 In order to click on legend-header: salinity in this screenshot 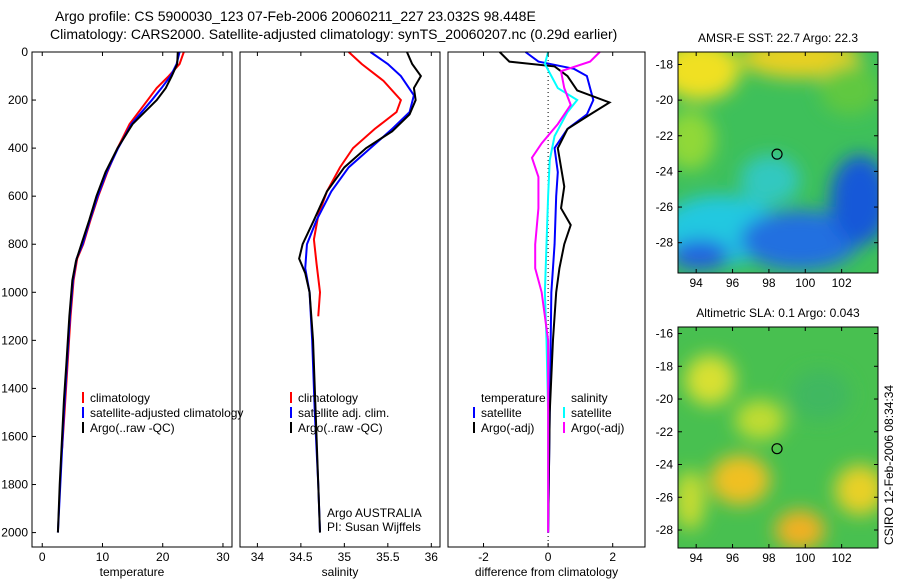, I will do `click(589, 398)`.